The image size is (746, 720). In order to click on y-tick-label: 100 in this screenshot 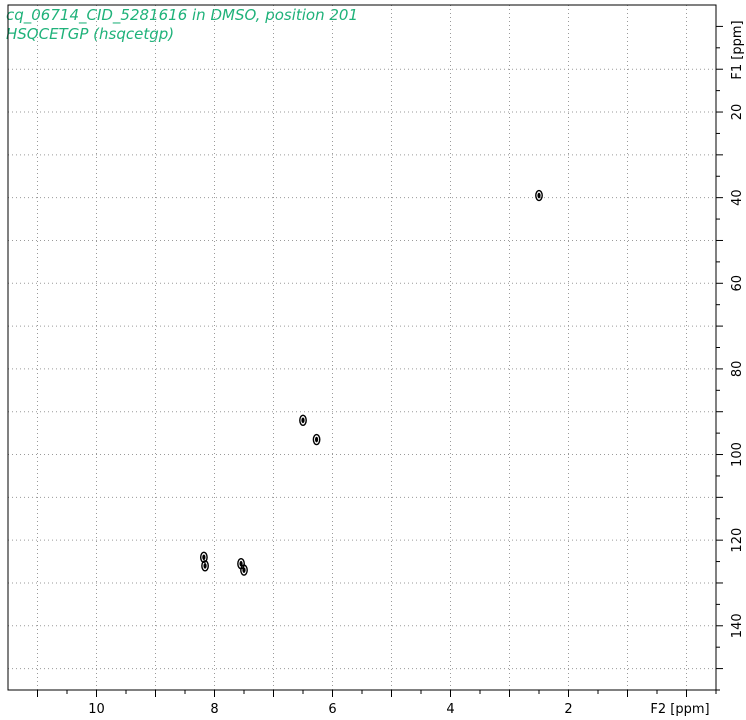, I will do `click(737, 454)`.